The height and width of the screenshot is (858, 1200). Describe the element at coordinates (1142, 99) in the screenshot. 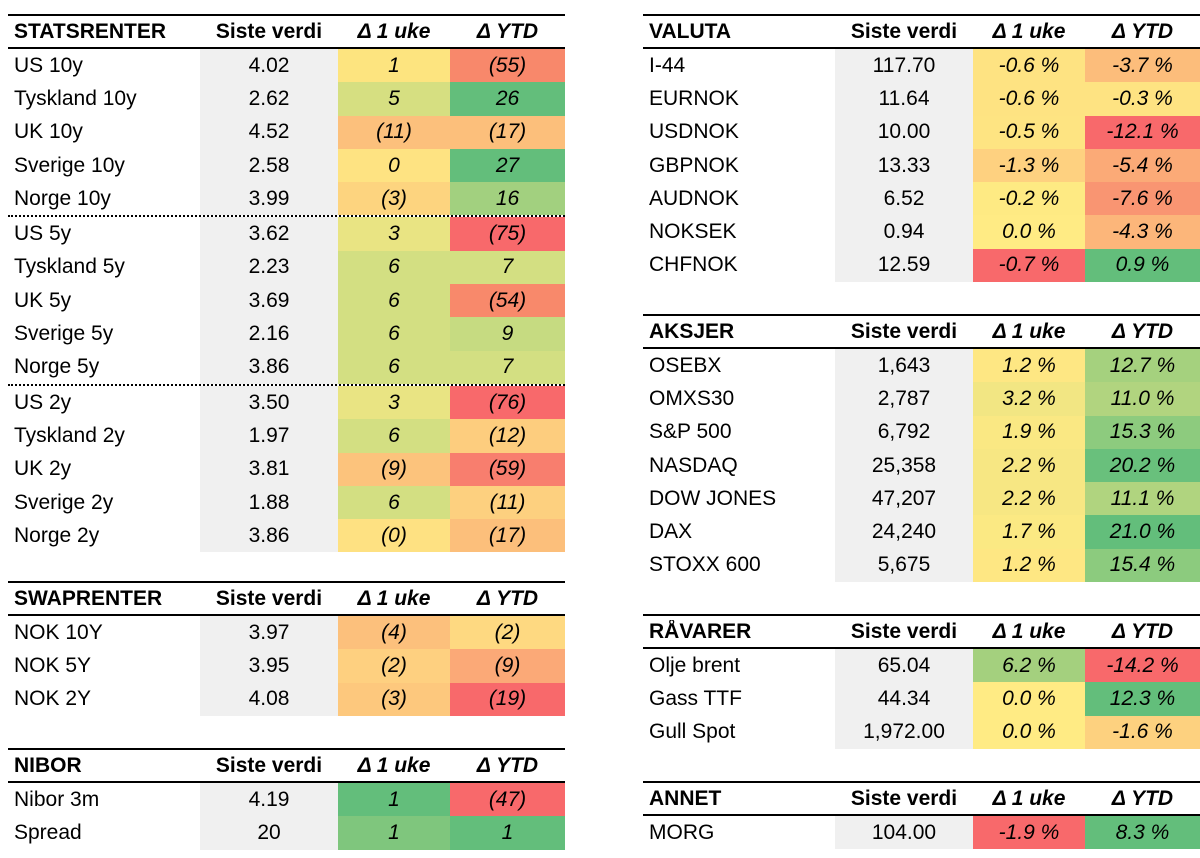

I see `ytd-change: -0.3 %` at that location.